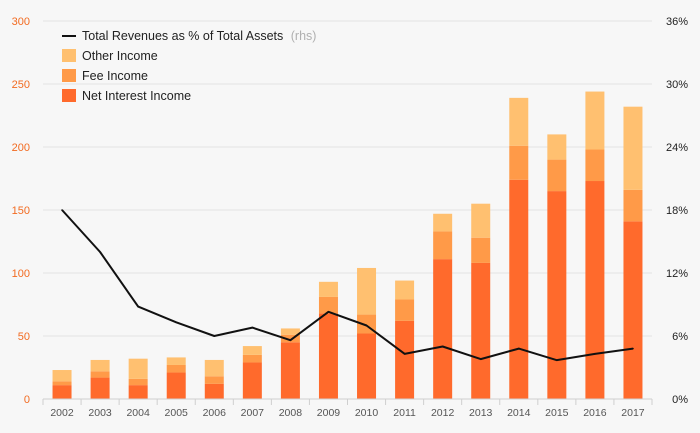  Describe the element at coordinates (329, 413) in the screenshot. I see `x-tick-label: 2009` at that location.